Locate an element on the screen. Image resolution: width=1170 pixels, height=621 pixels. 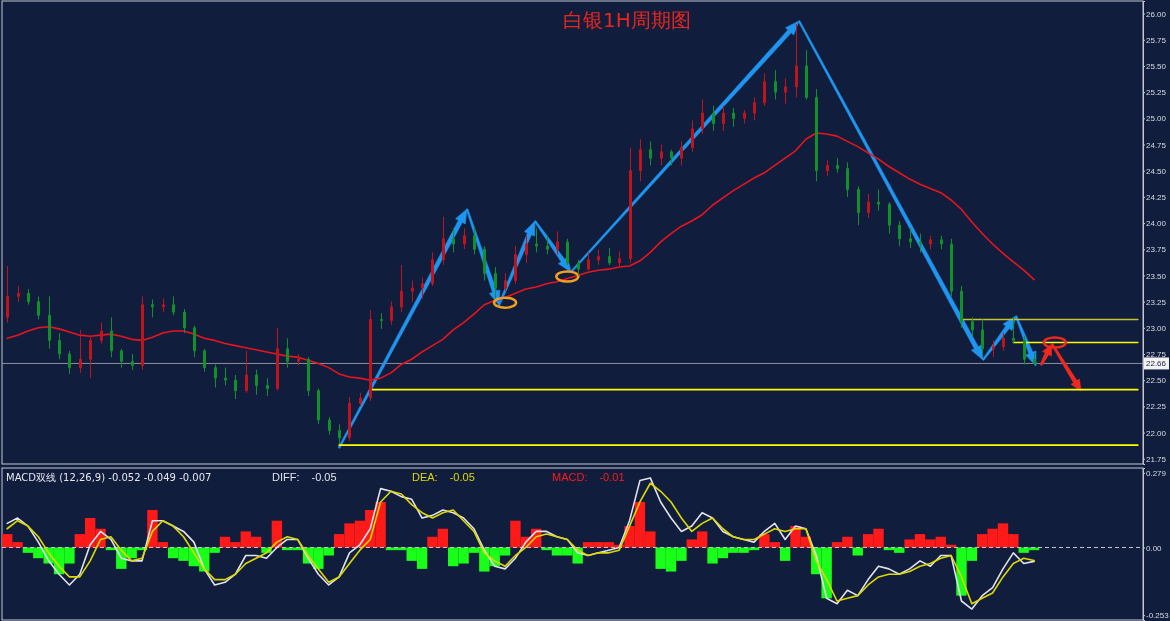
y-tick-label: 25.75 is located at coordinates (1156, 40).